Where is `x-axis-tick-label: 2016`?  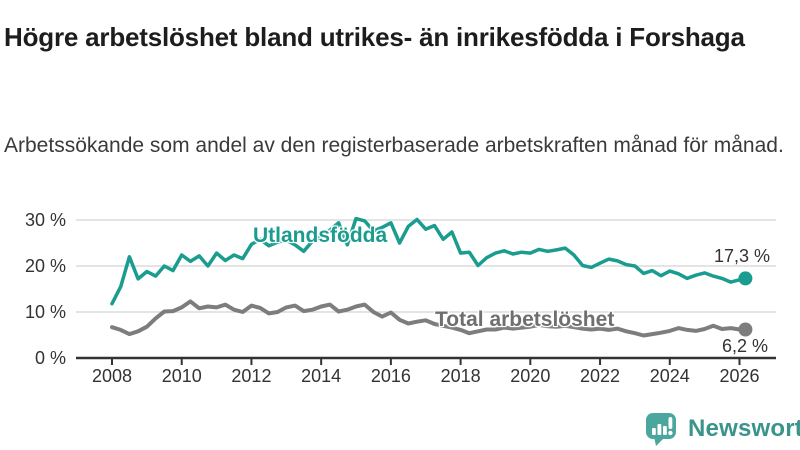
x-axis-tick-label: 2016 is located at coordinates (390, 376).